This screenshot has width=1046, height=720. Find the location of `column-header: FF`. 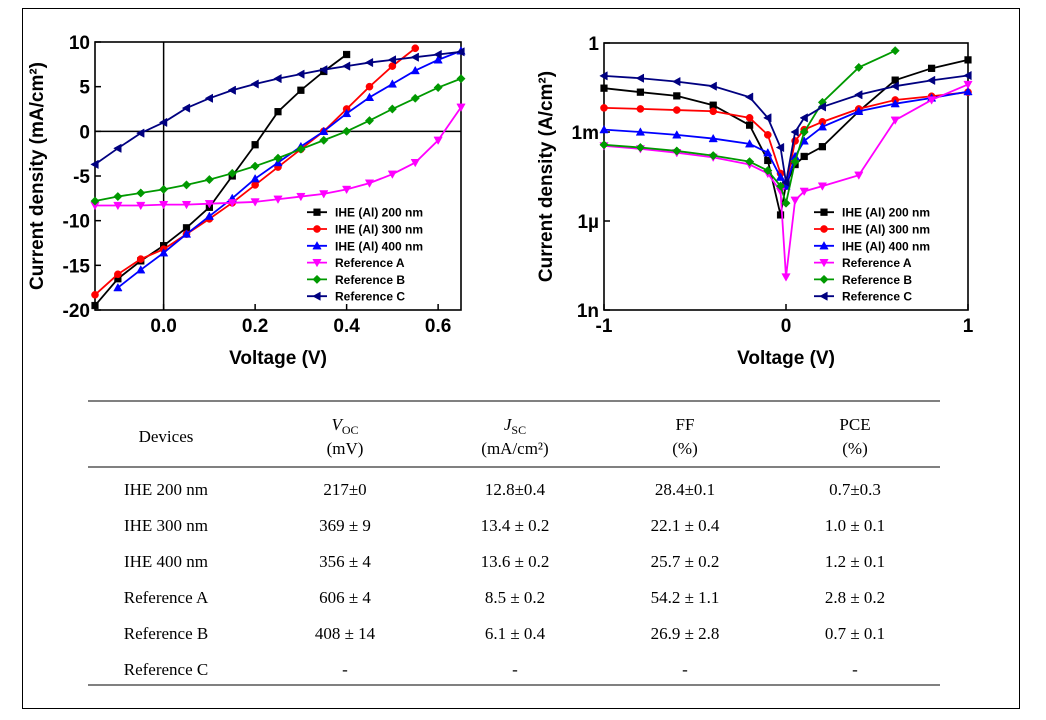

column-header: FF is located at coordinates (685, 424).